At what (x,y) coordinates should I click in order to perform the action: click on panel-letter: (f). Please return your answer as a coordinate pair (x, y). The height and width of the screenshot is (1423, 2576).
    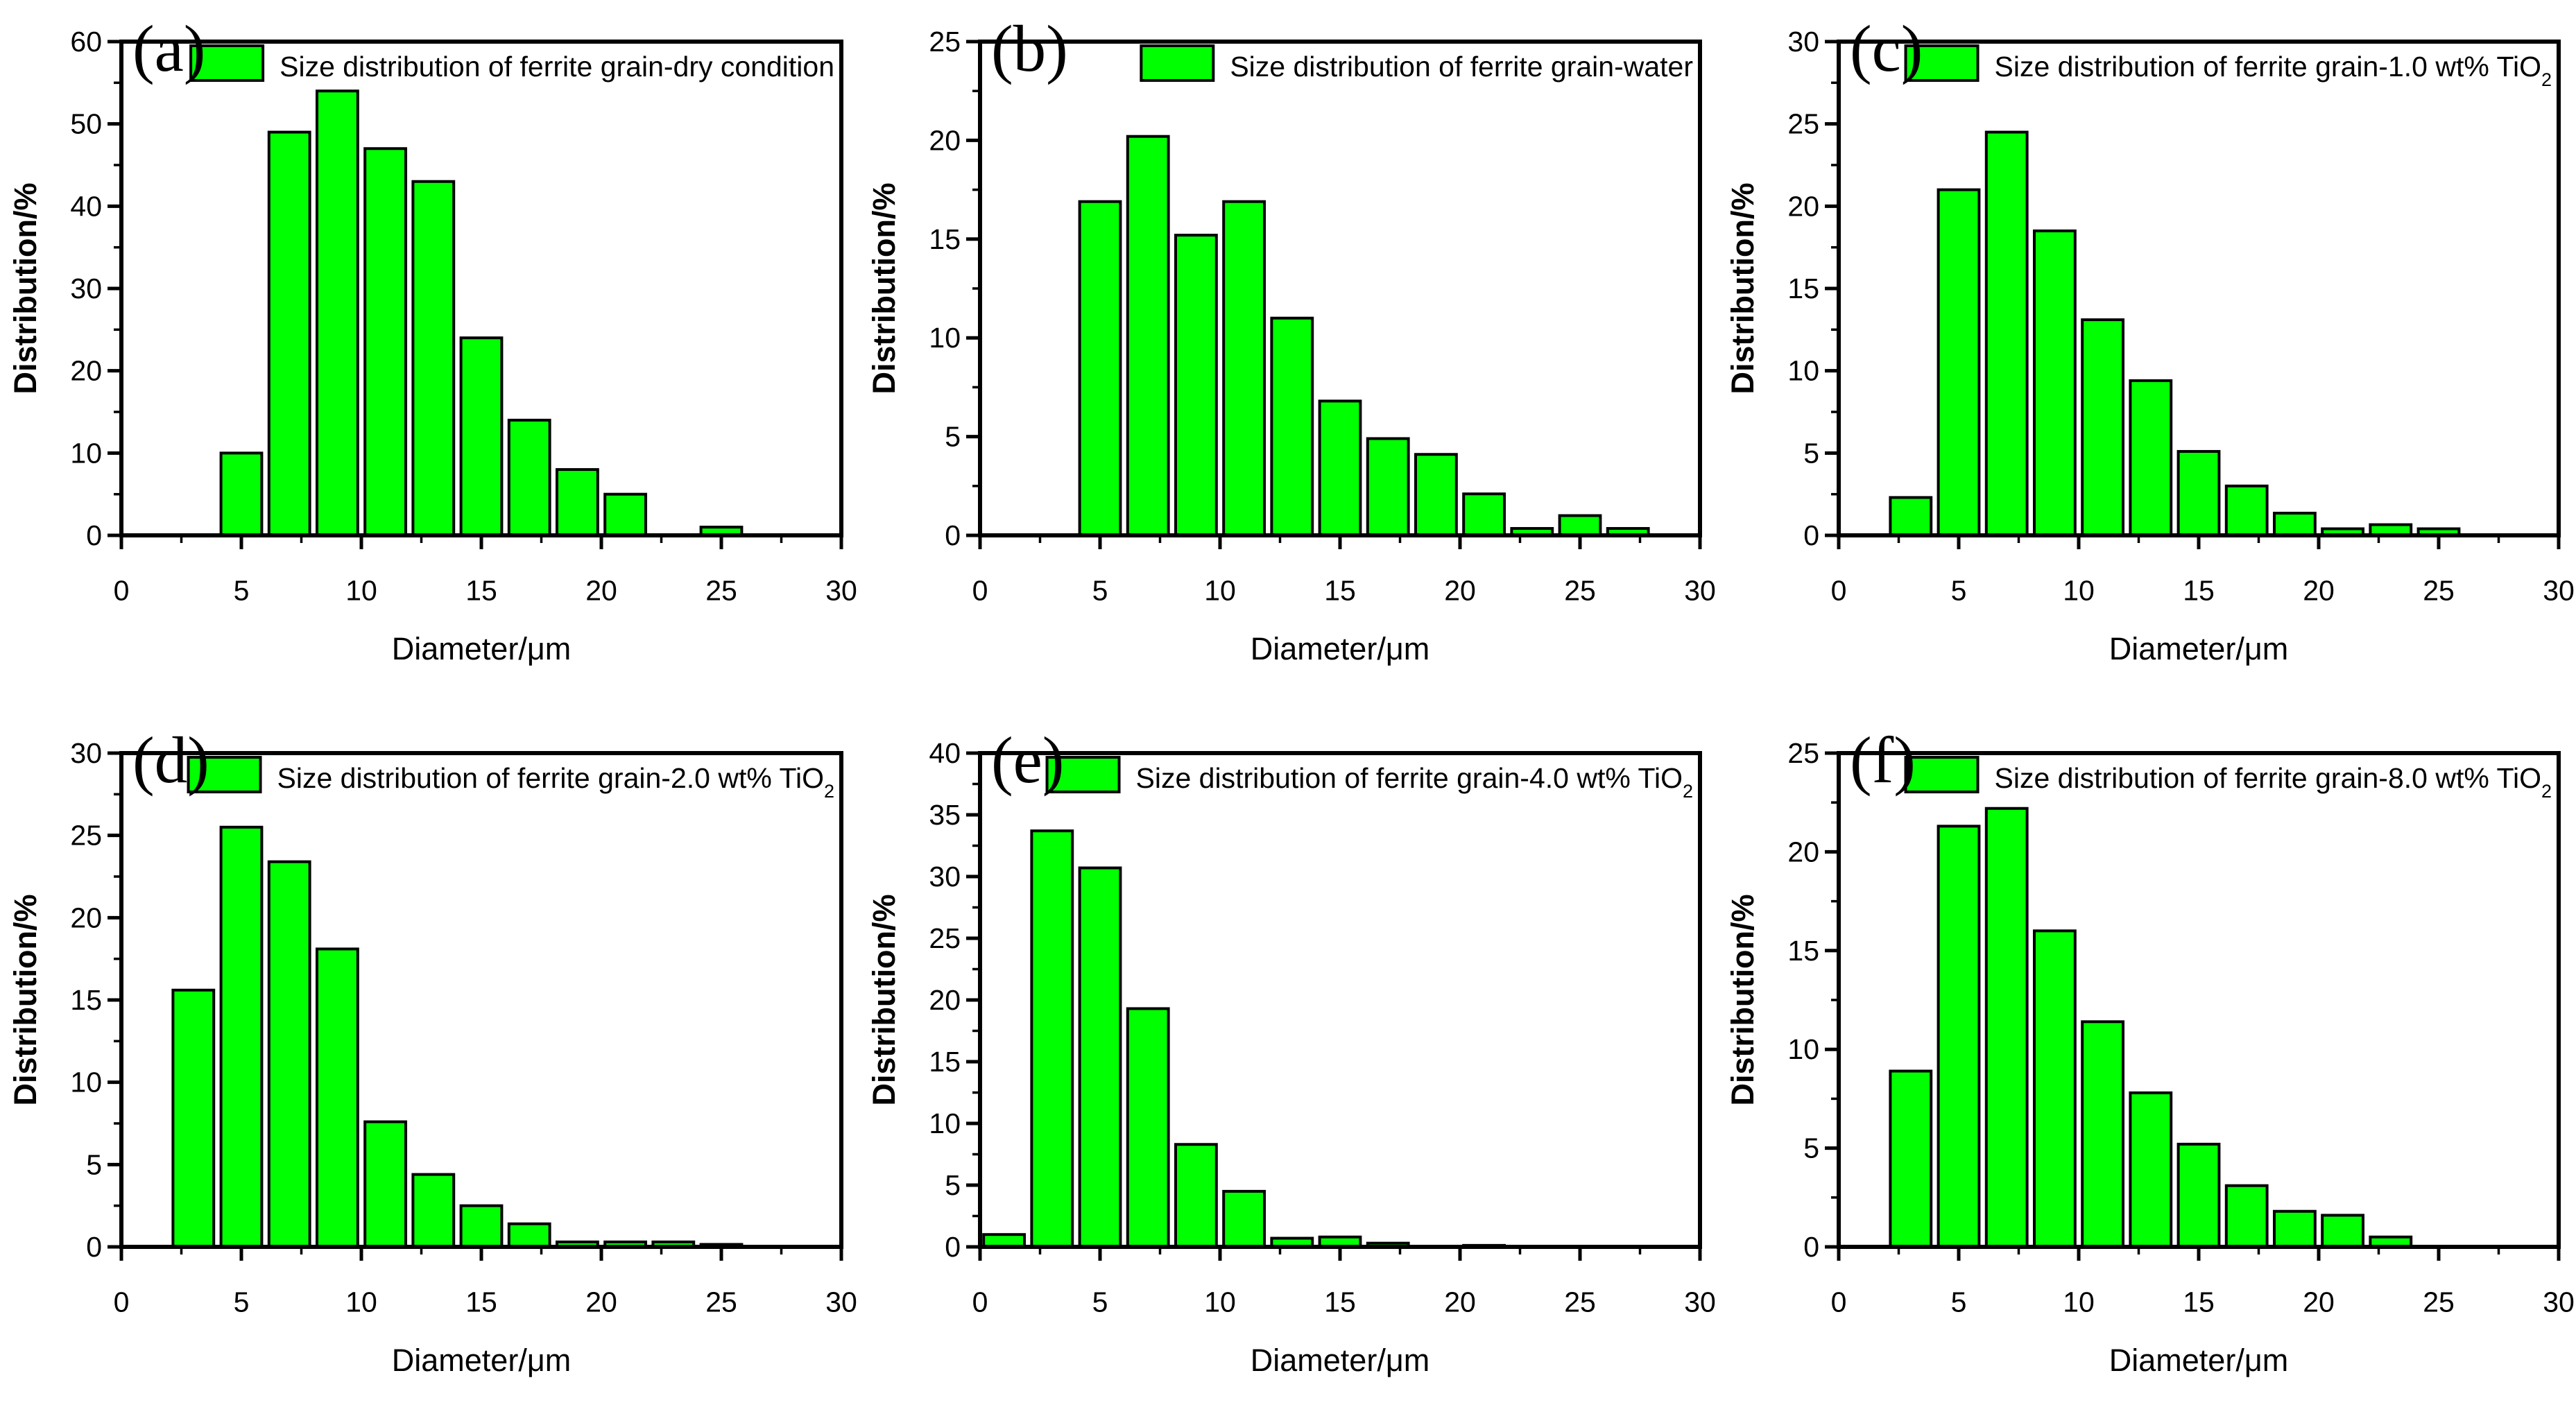
    Looking at the image, I should click on (1883, 760).